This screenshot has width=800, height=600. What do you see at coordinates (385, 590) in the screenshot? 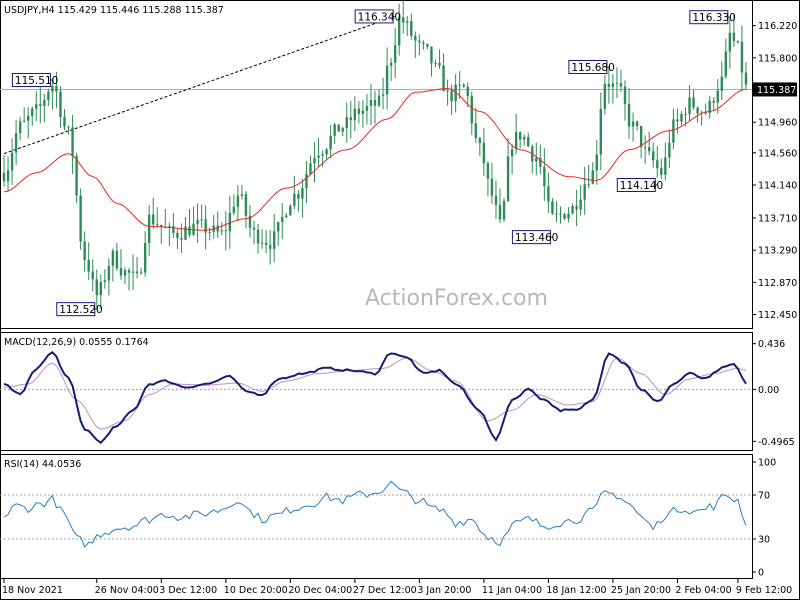
I see `x-tick-label: 27 Dec 12:00` at bounding box center [385, 590].